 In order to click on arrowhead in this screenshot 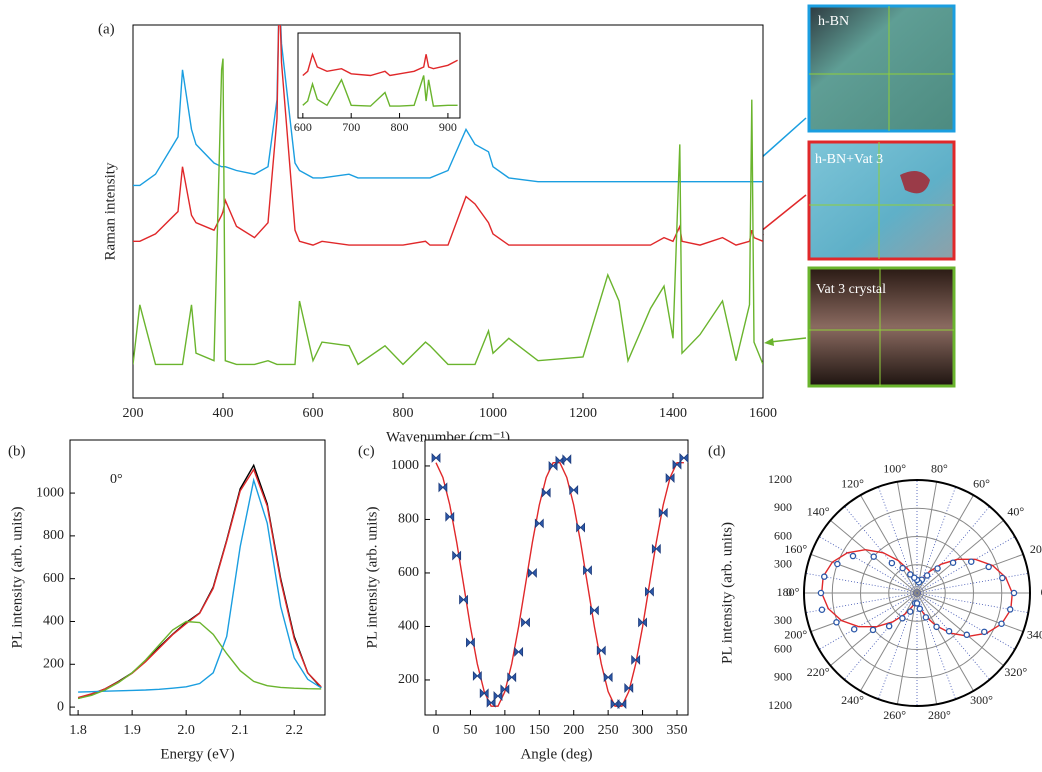, I will do `click(769, 342)`.